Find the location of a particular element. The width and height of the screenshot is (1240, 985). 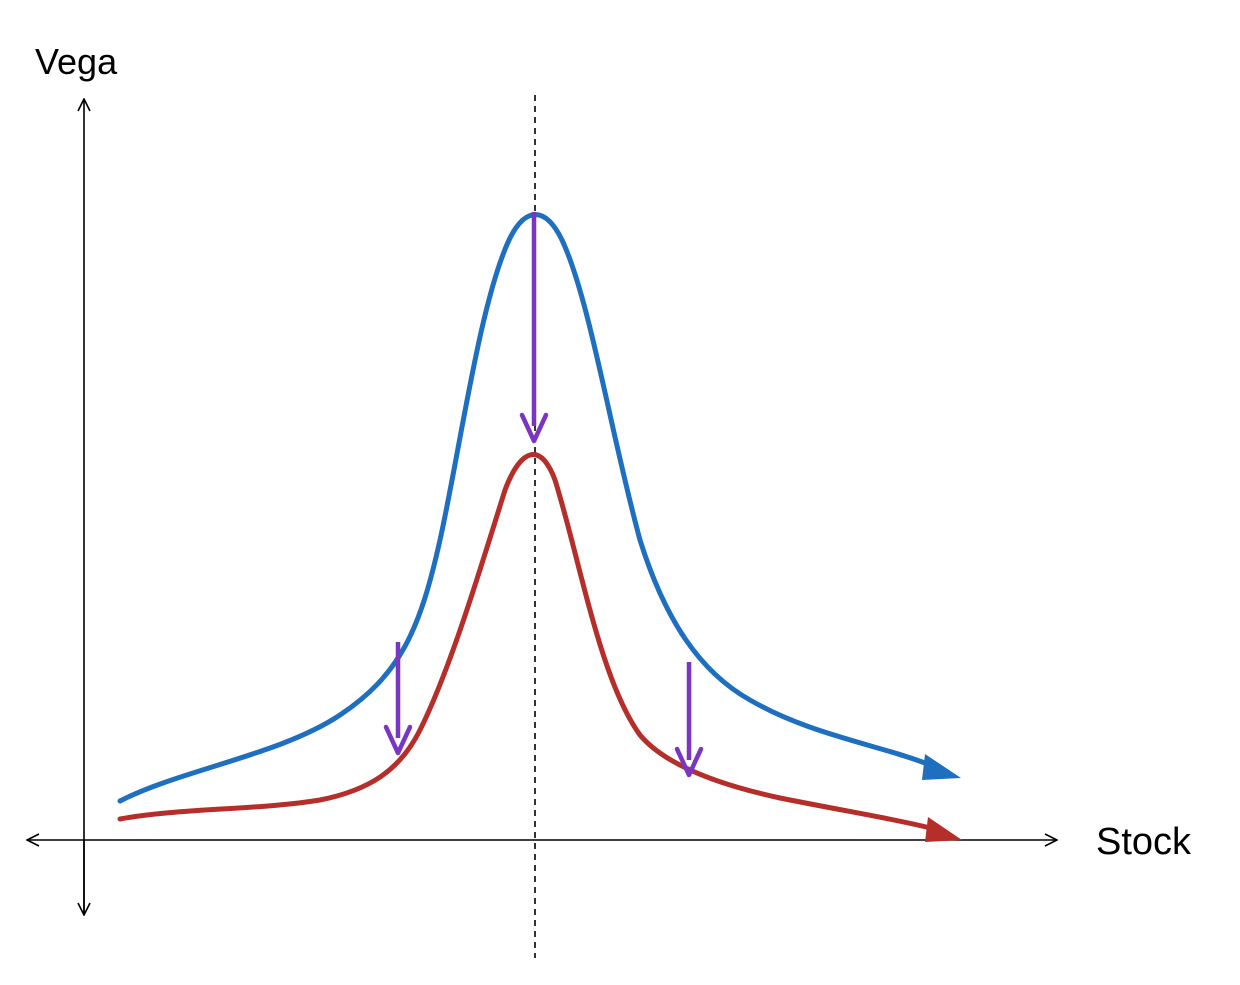

x-axis-label: Stock is located at coordinates (1144, 842).